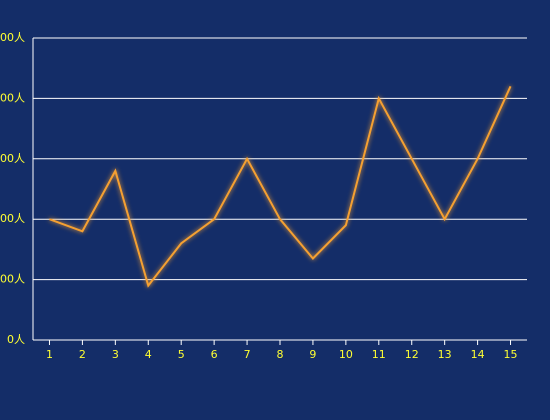  What do you see at coordinates (115, 354) in the screenshot?
I see `x-tick-label: 3` at bounding box center [115, 354].